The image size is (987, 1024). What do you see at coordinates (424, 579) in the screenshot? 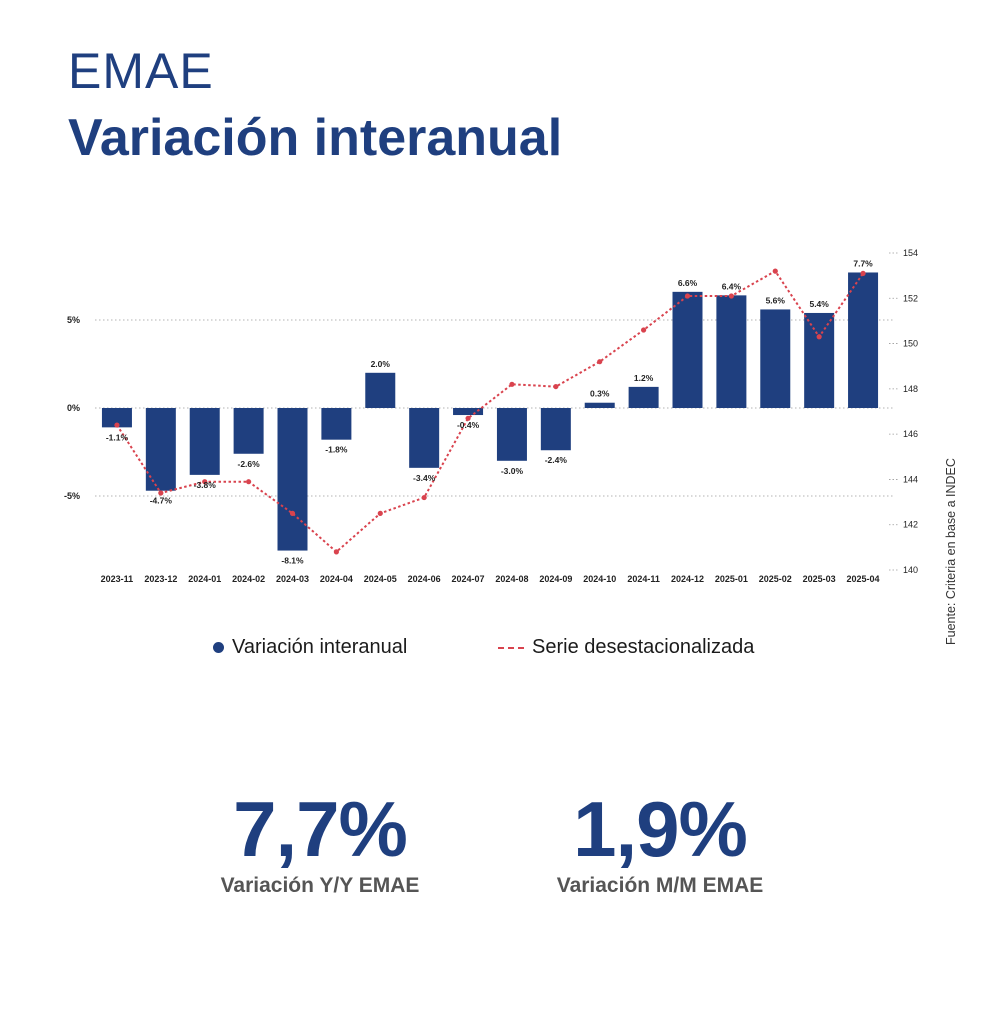
I see `x-tick-label: 2024-06` at bounding box center [424, 579].